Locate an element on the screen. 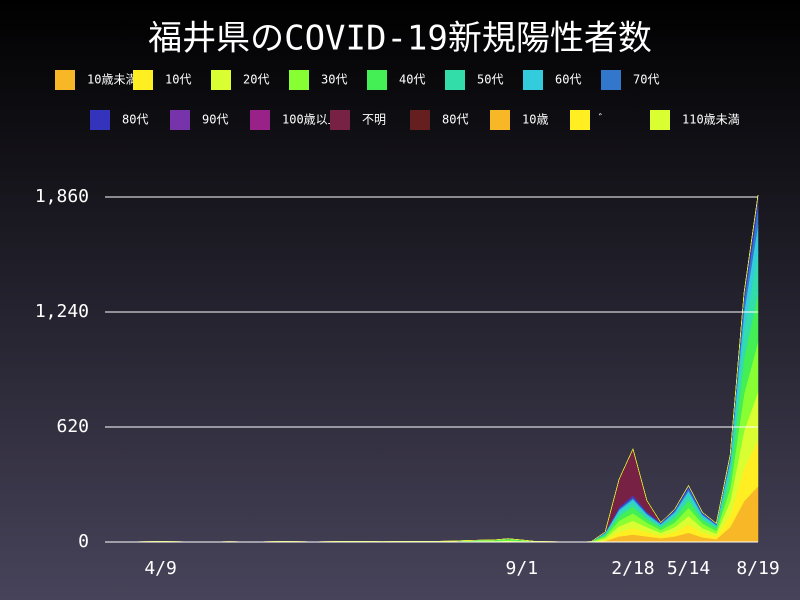 The width and height of the screenshot is (800, 600). y-tick-label: 0 is located at coordinates (83, 541).